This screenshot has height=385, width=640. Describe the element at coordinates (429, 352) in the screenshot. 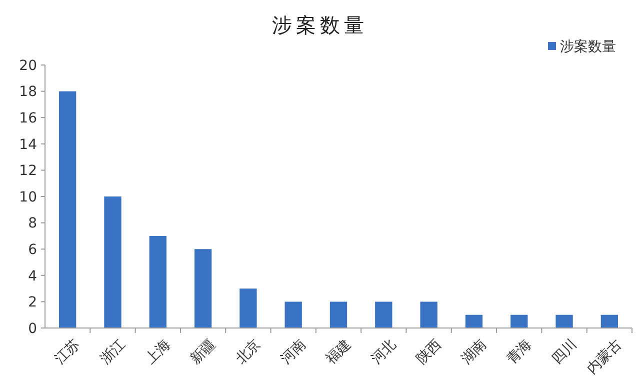

I see `x-tick-label: 陕西` at that location.